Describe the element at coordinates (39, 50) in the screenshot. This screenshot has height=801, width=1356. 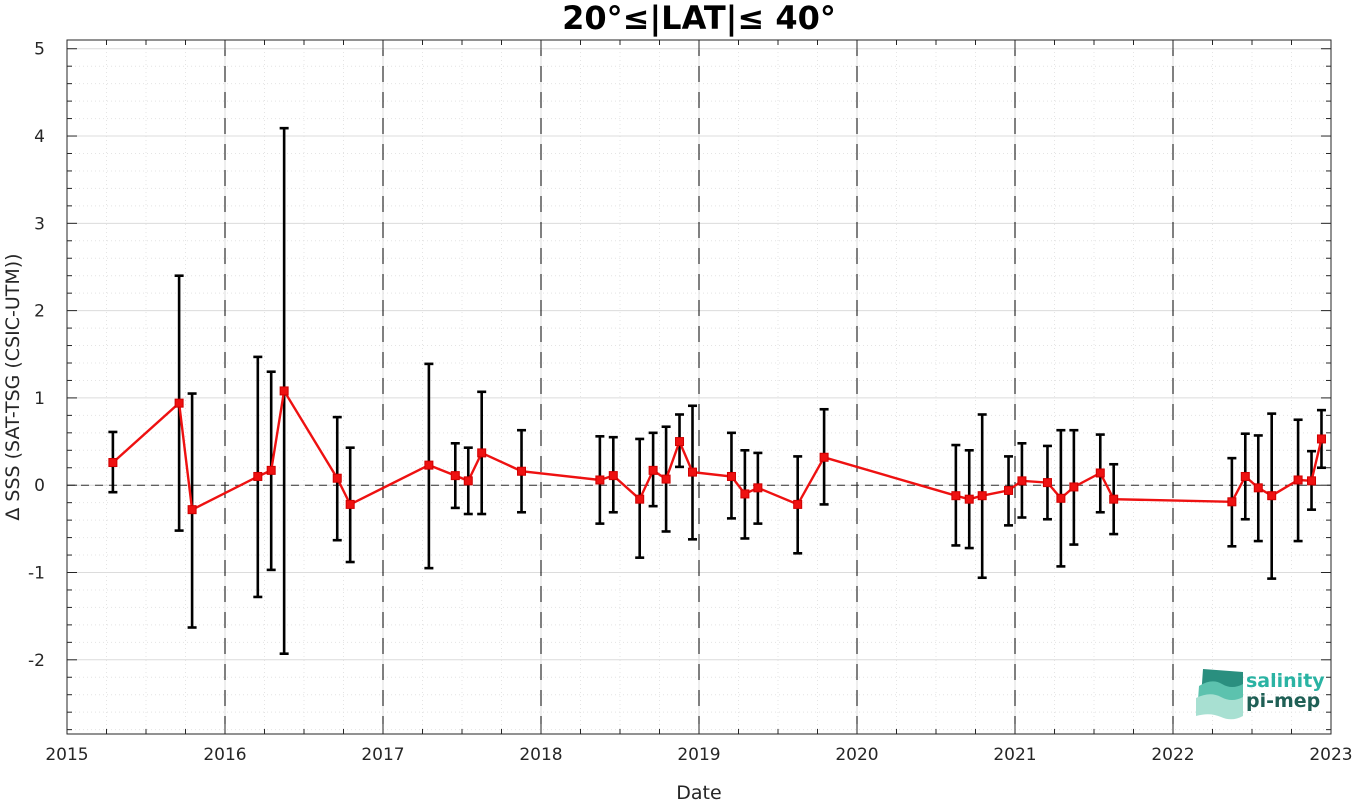
I see `y-tick-label: 5` at that location.